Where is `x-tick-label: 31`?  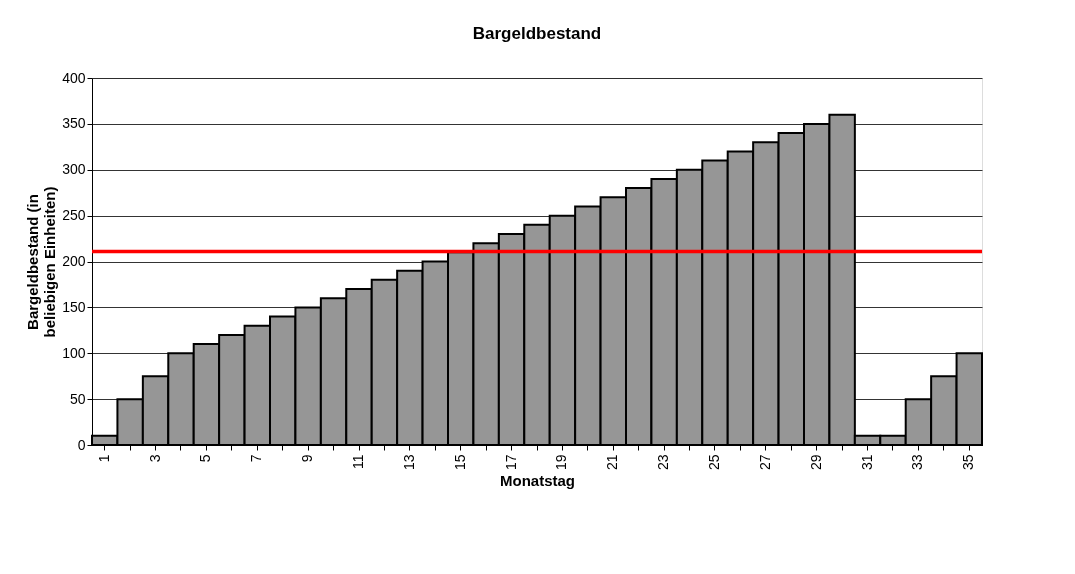
x-tick-label: 31 is located at coordinates (866, 462).